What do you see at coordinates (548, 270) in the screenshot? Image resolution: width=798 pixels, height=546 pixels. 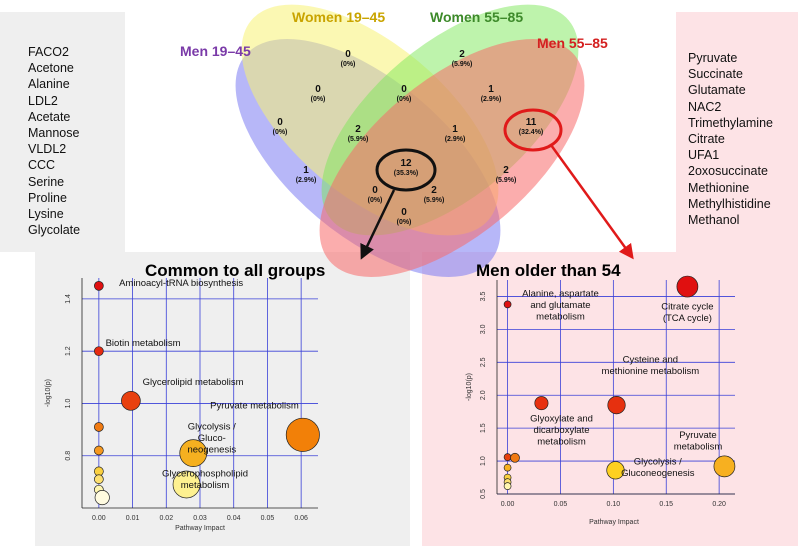 I see `chart-title-men-older: Men older than 54` at bounding box center [548, 270].